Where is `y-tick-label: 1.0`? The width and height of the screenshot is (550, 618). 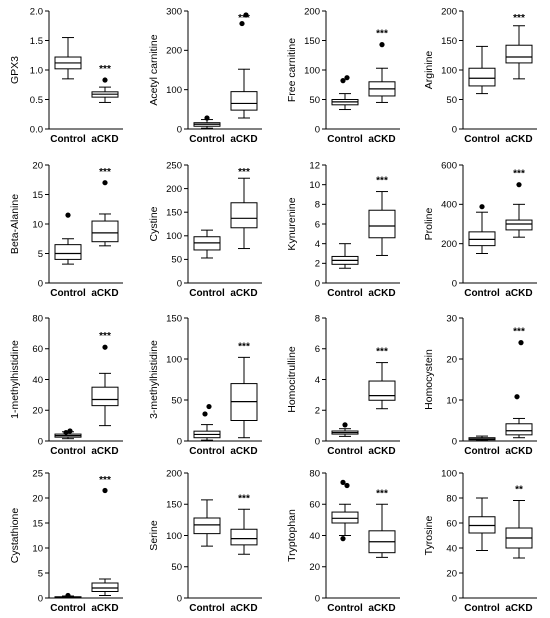 y-tick-label: 1.0 is located at coordinates (36, 70).